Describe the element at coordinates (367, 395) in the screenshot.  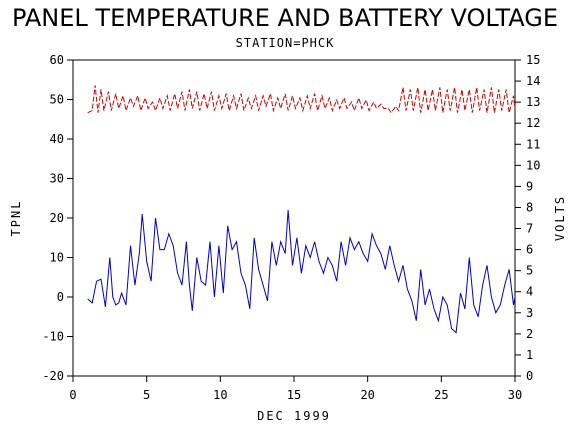
I see `x-tick-label: 20` at that location.